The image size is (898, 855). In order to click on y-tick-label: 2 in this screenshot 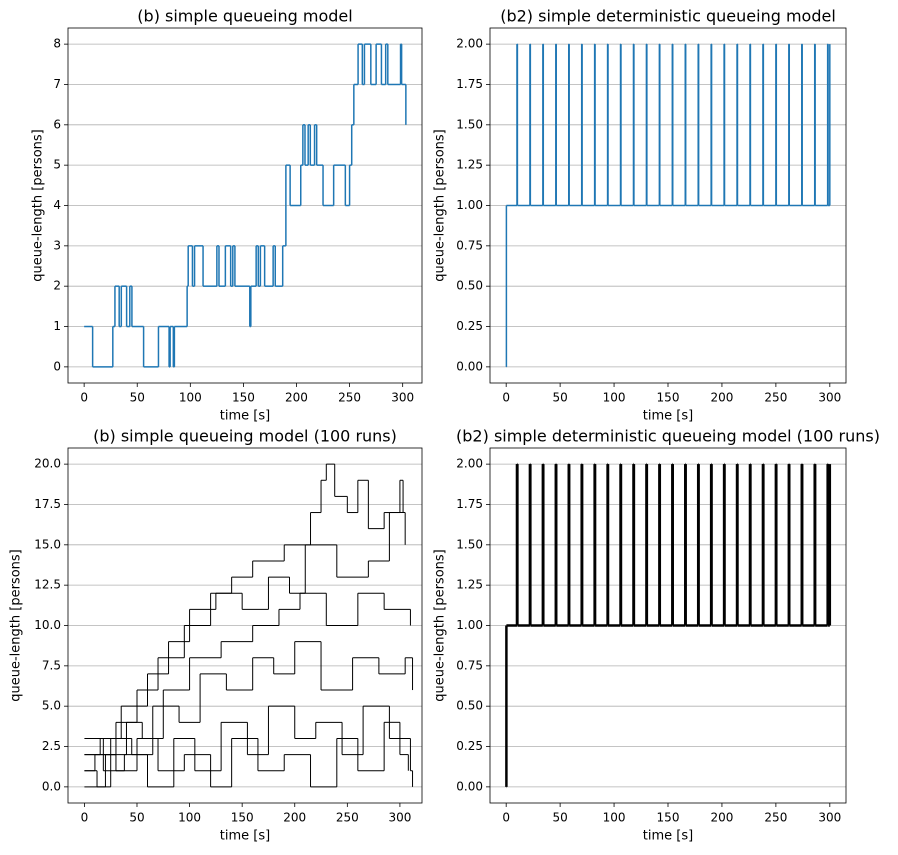, I will do `click(57, 286)`.